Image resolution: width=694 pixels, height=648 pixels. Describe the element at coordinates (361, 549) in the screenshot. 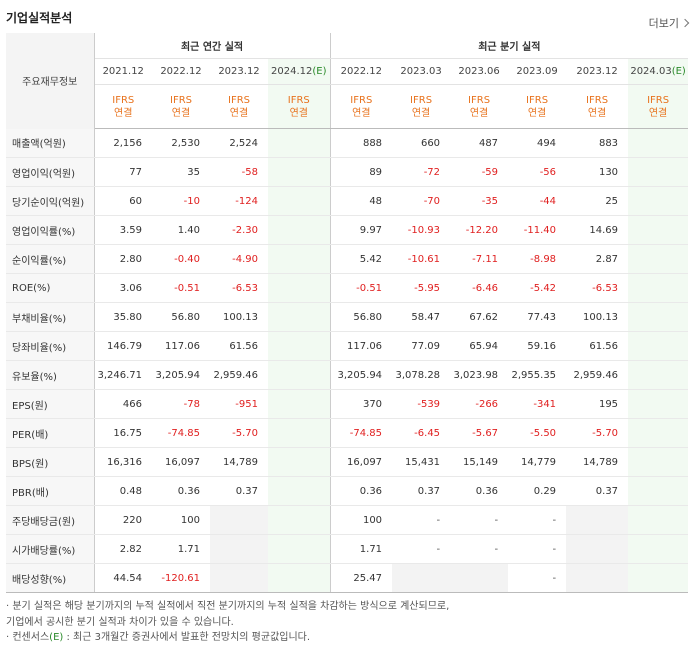

I see `table-cell: 1.71` at that location.